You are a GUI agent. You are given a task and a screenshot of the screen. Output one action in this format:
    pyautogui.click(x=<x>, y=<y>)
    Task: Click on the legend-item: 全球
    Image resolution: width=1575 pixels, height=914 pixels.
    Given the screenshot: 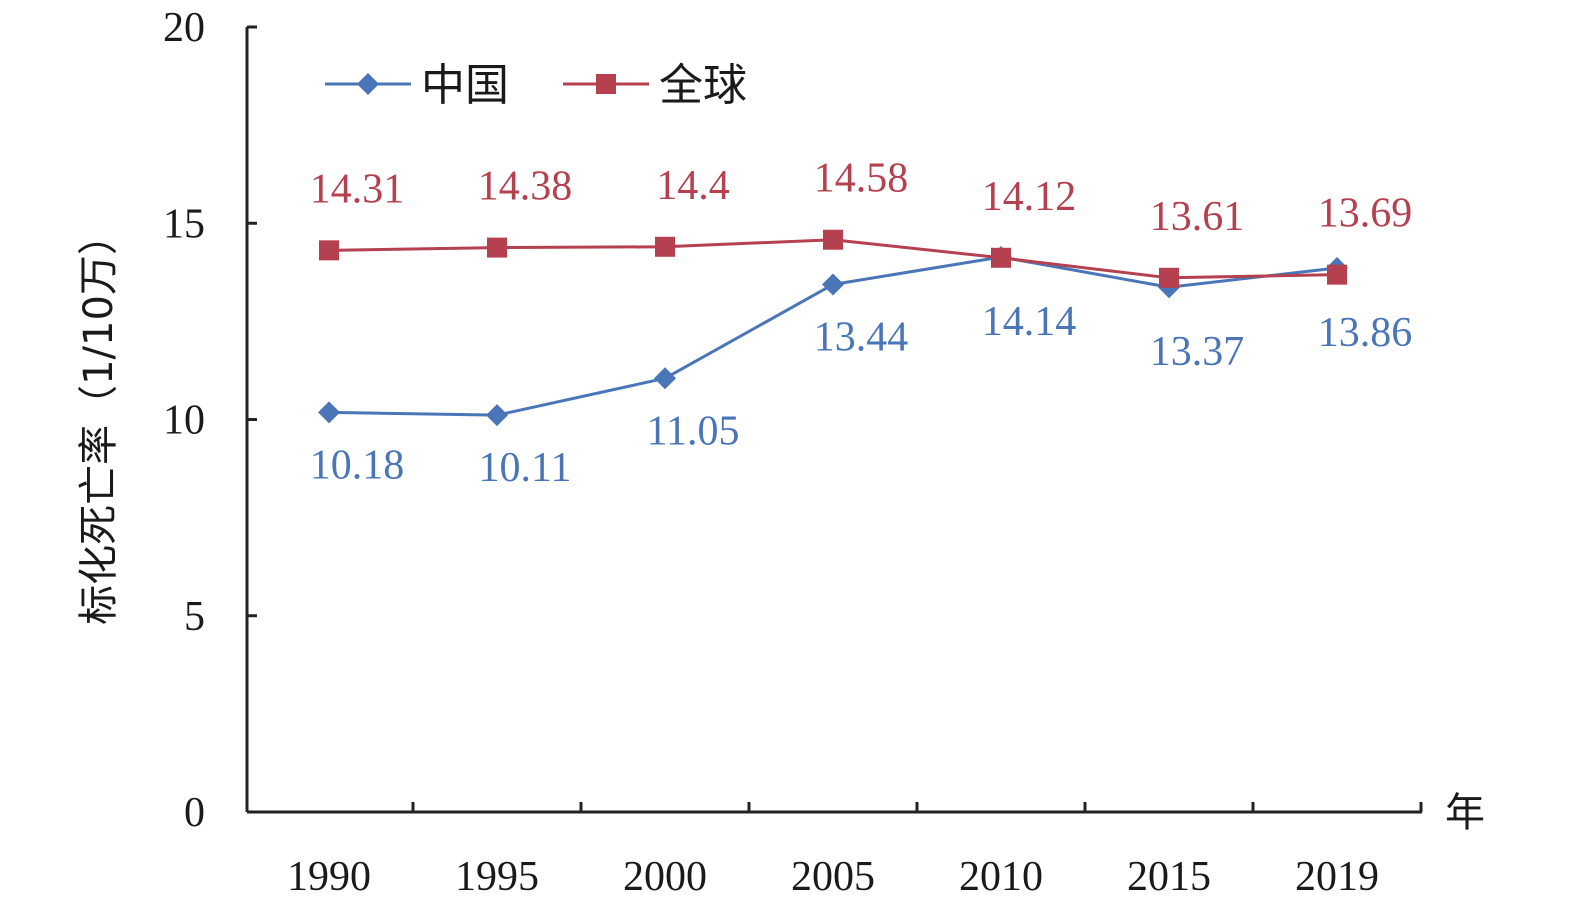 What is the action you would take?
    pyautogui.click(x=655, y=85)
    